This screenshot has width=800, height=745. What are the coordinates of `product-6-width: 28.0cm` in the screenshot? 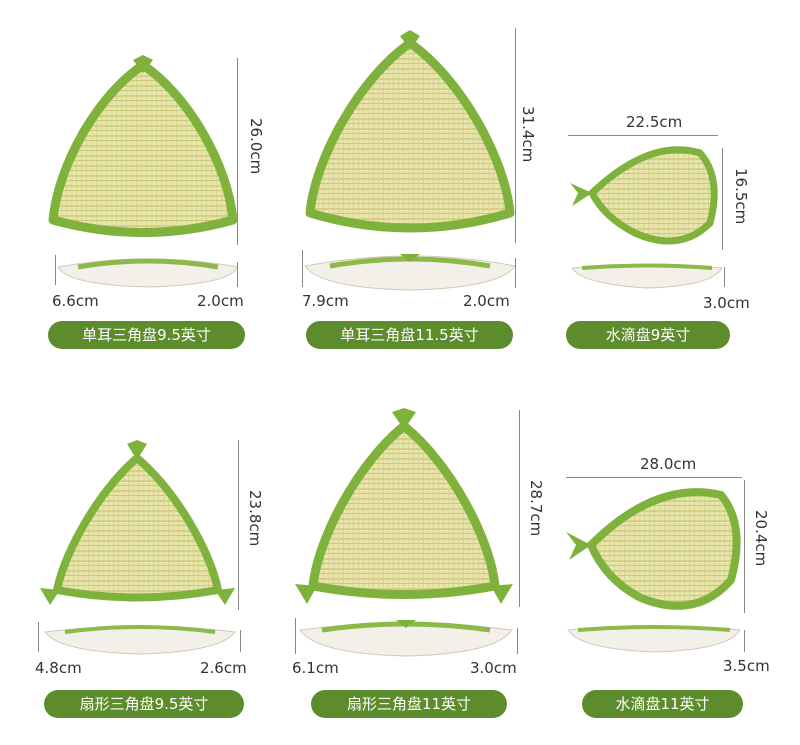 It's located at (668, 464).